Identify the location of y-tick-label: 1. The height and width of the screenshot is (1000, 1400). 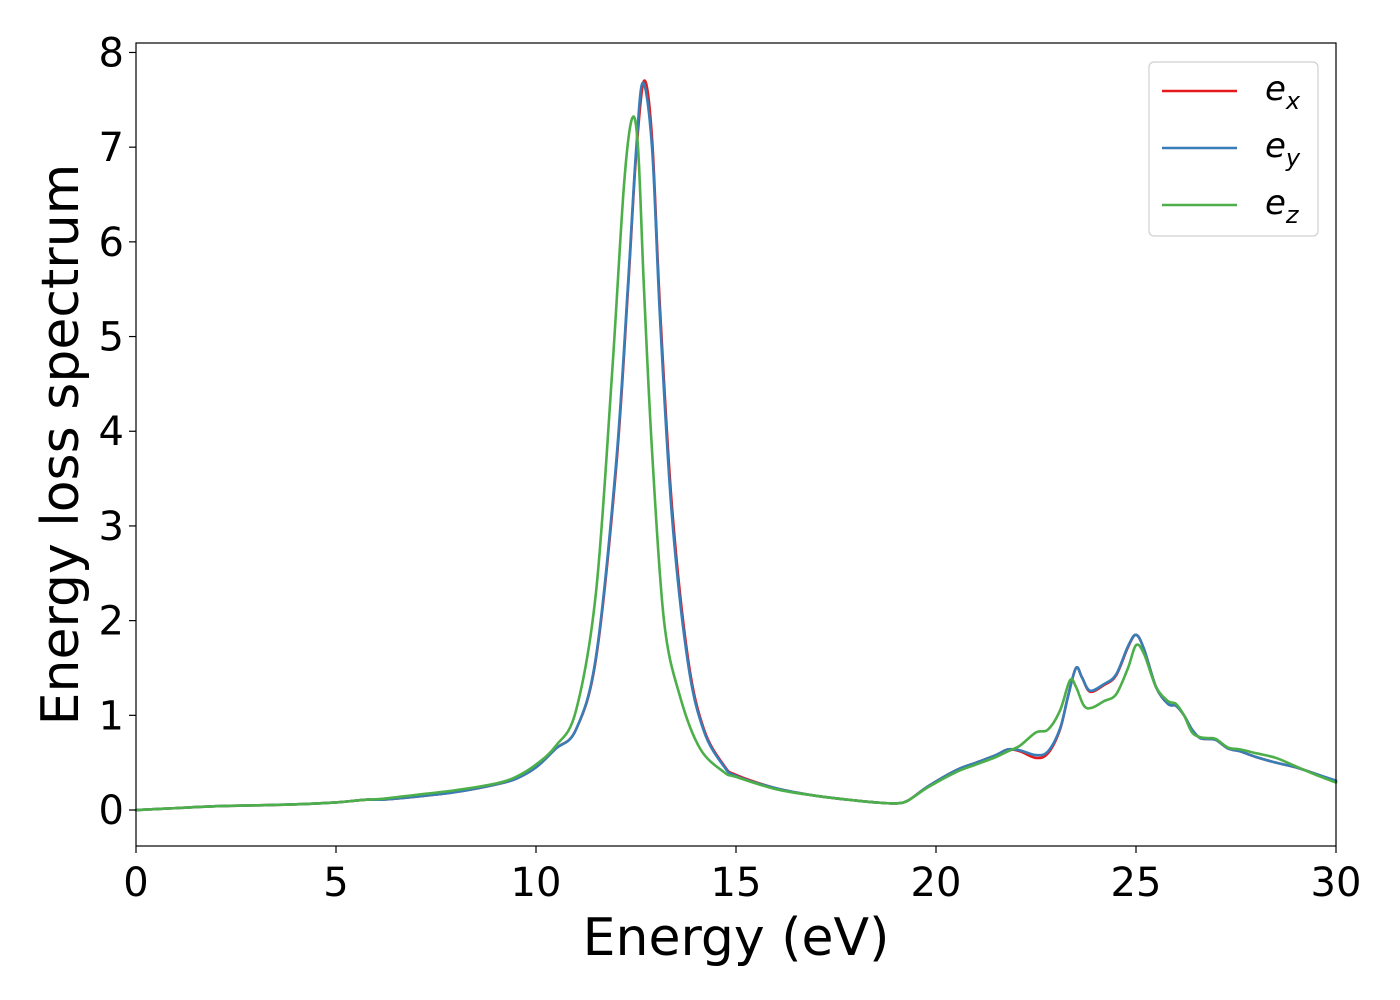
(111, 716).